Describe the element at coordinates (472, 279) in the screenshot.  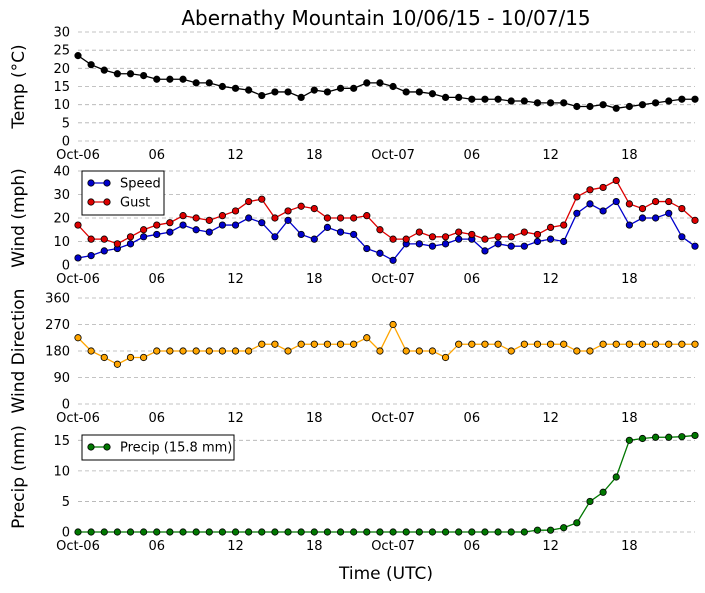
I see `x-tick-label: 06` at that location.